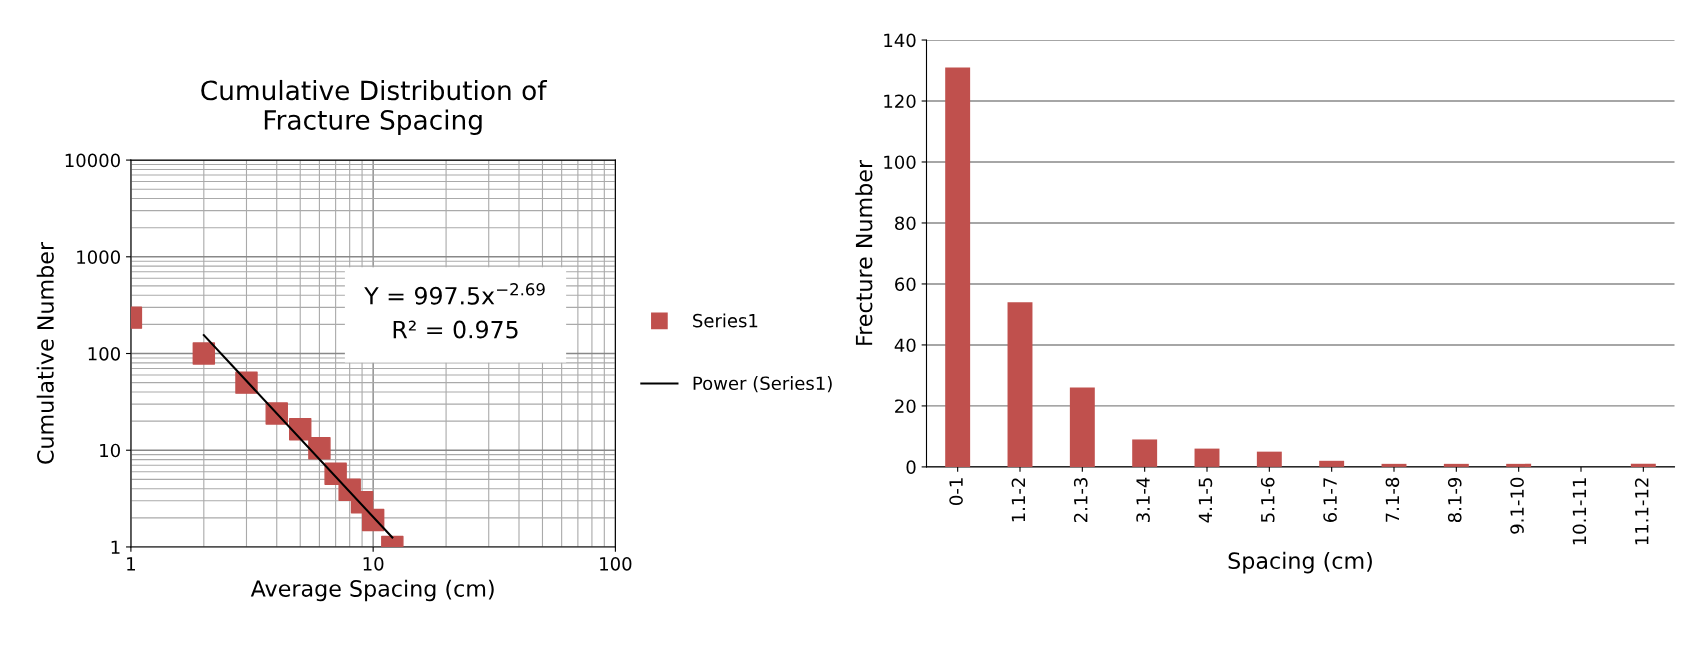  I want to click on x-tick-label: 2.1-3, so click(1080, 500).